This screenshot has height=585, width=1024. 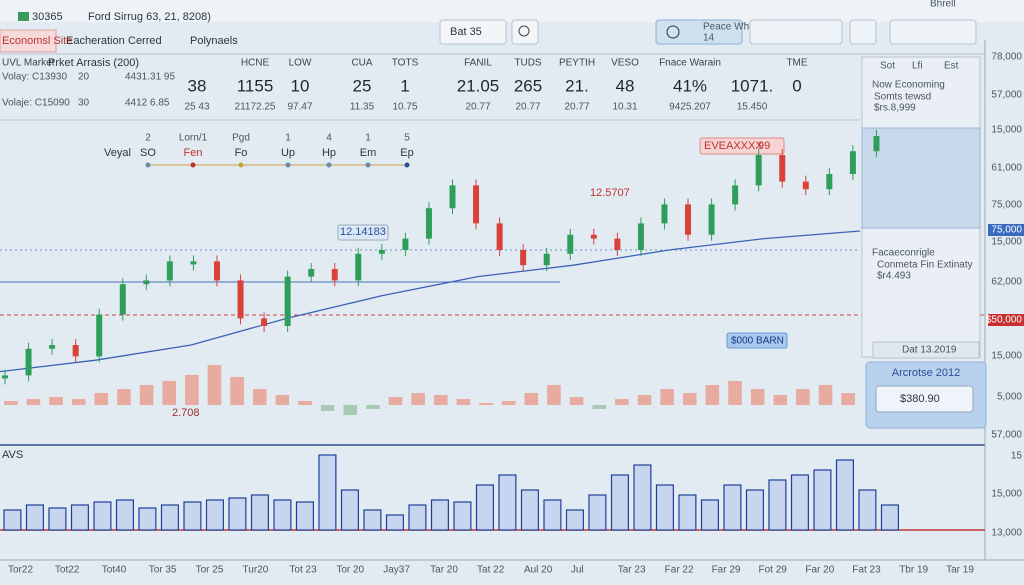 What do you see at coordinates (466, 32) in the screenshot?
I see `interval: Bat 35` at bounding box center [466, 32].